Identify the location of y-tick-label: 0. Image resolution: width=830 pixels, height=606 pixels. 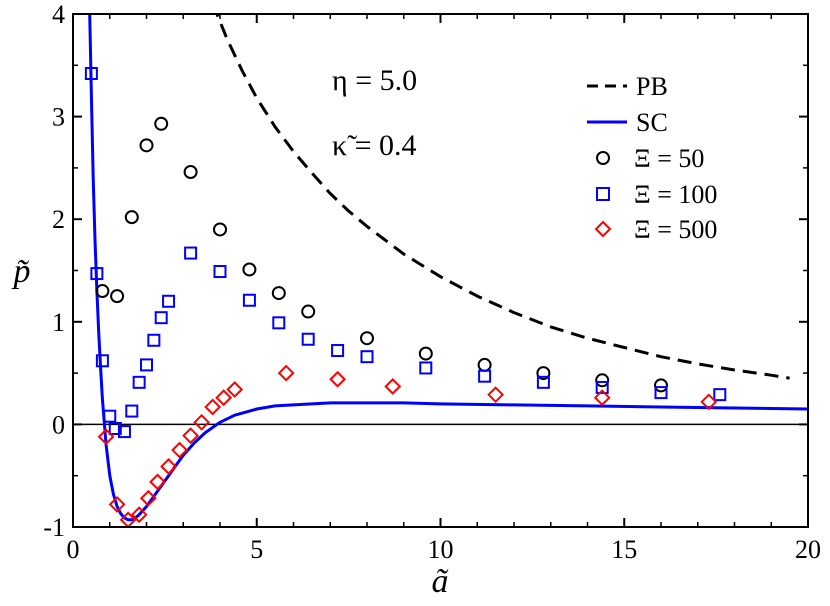
(58, 424).